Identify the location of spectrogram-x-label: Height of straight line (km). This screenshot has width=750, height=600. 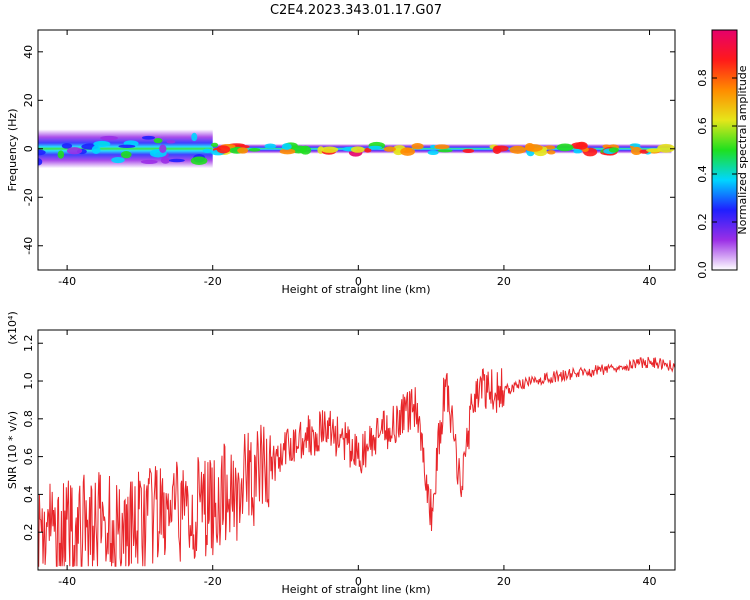
(355, 289).